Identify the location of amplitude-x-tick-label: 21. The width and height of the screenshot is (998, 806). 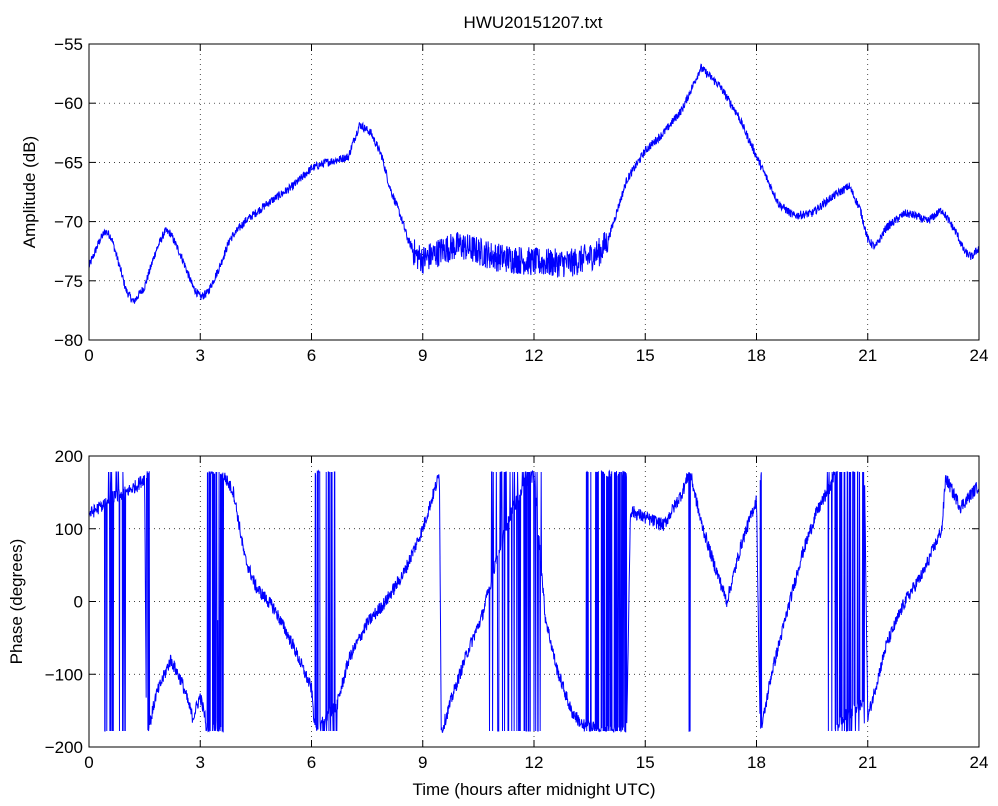
(867, 355).